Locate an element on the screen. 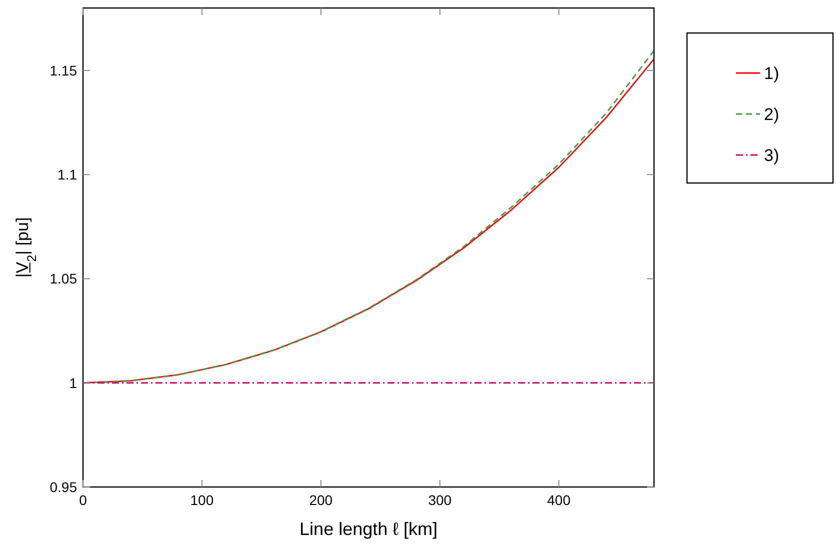  y-tick-label: 1 is located at coordinates (73, 382).